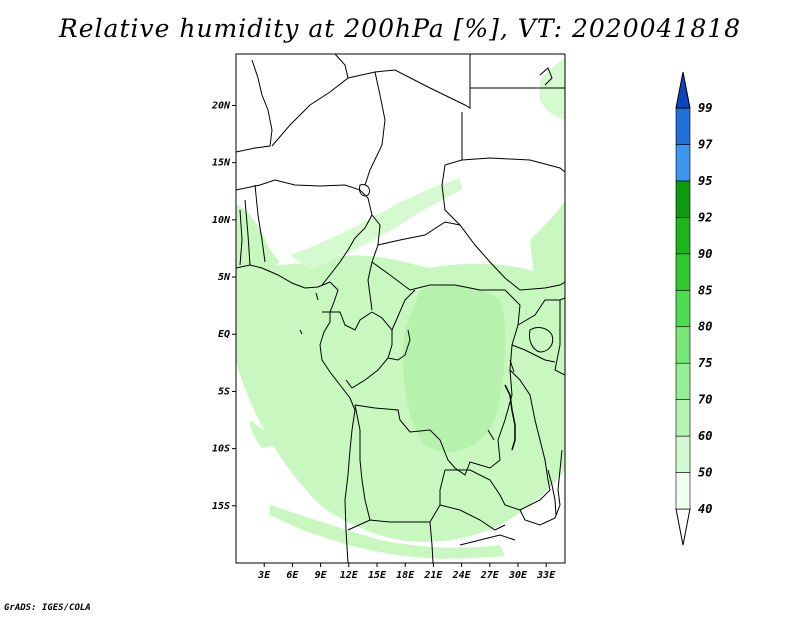 The width and height of the screenshot is (800, 618). I want to click on border-drc-east, so click(437, 382).